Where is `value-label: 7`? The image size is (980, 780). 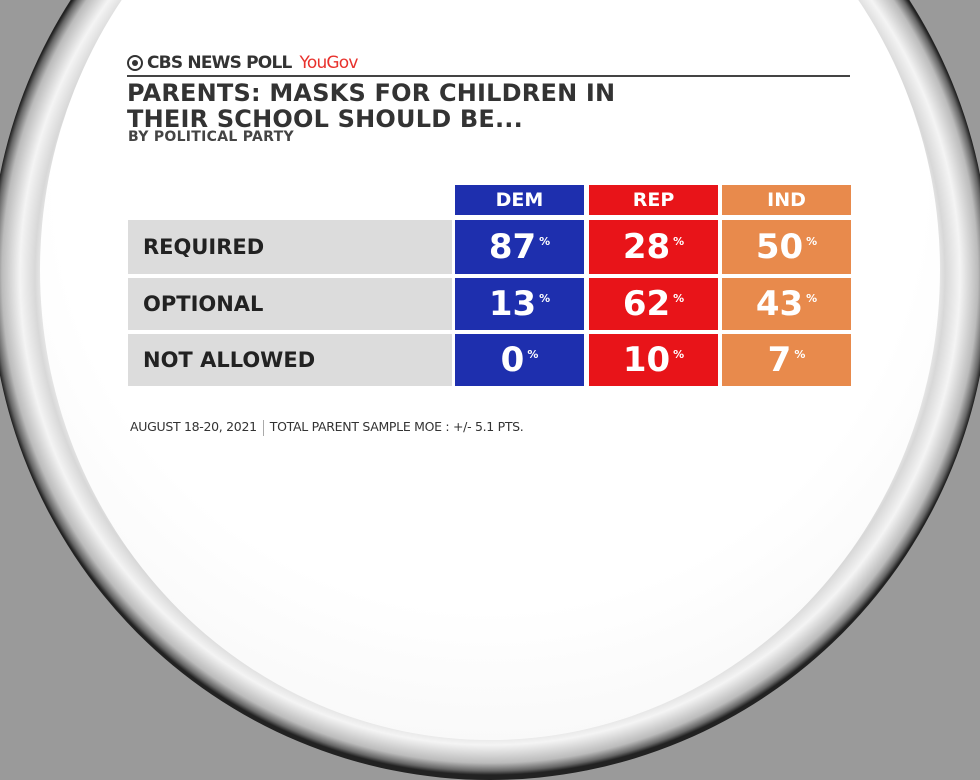 value-label: 7 is located at coordinates (779, 360).